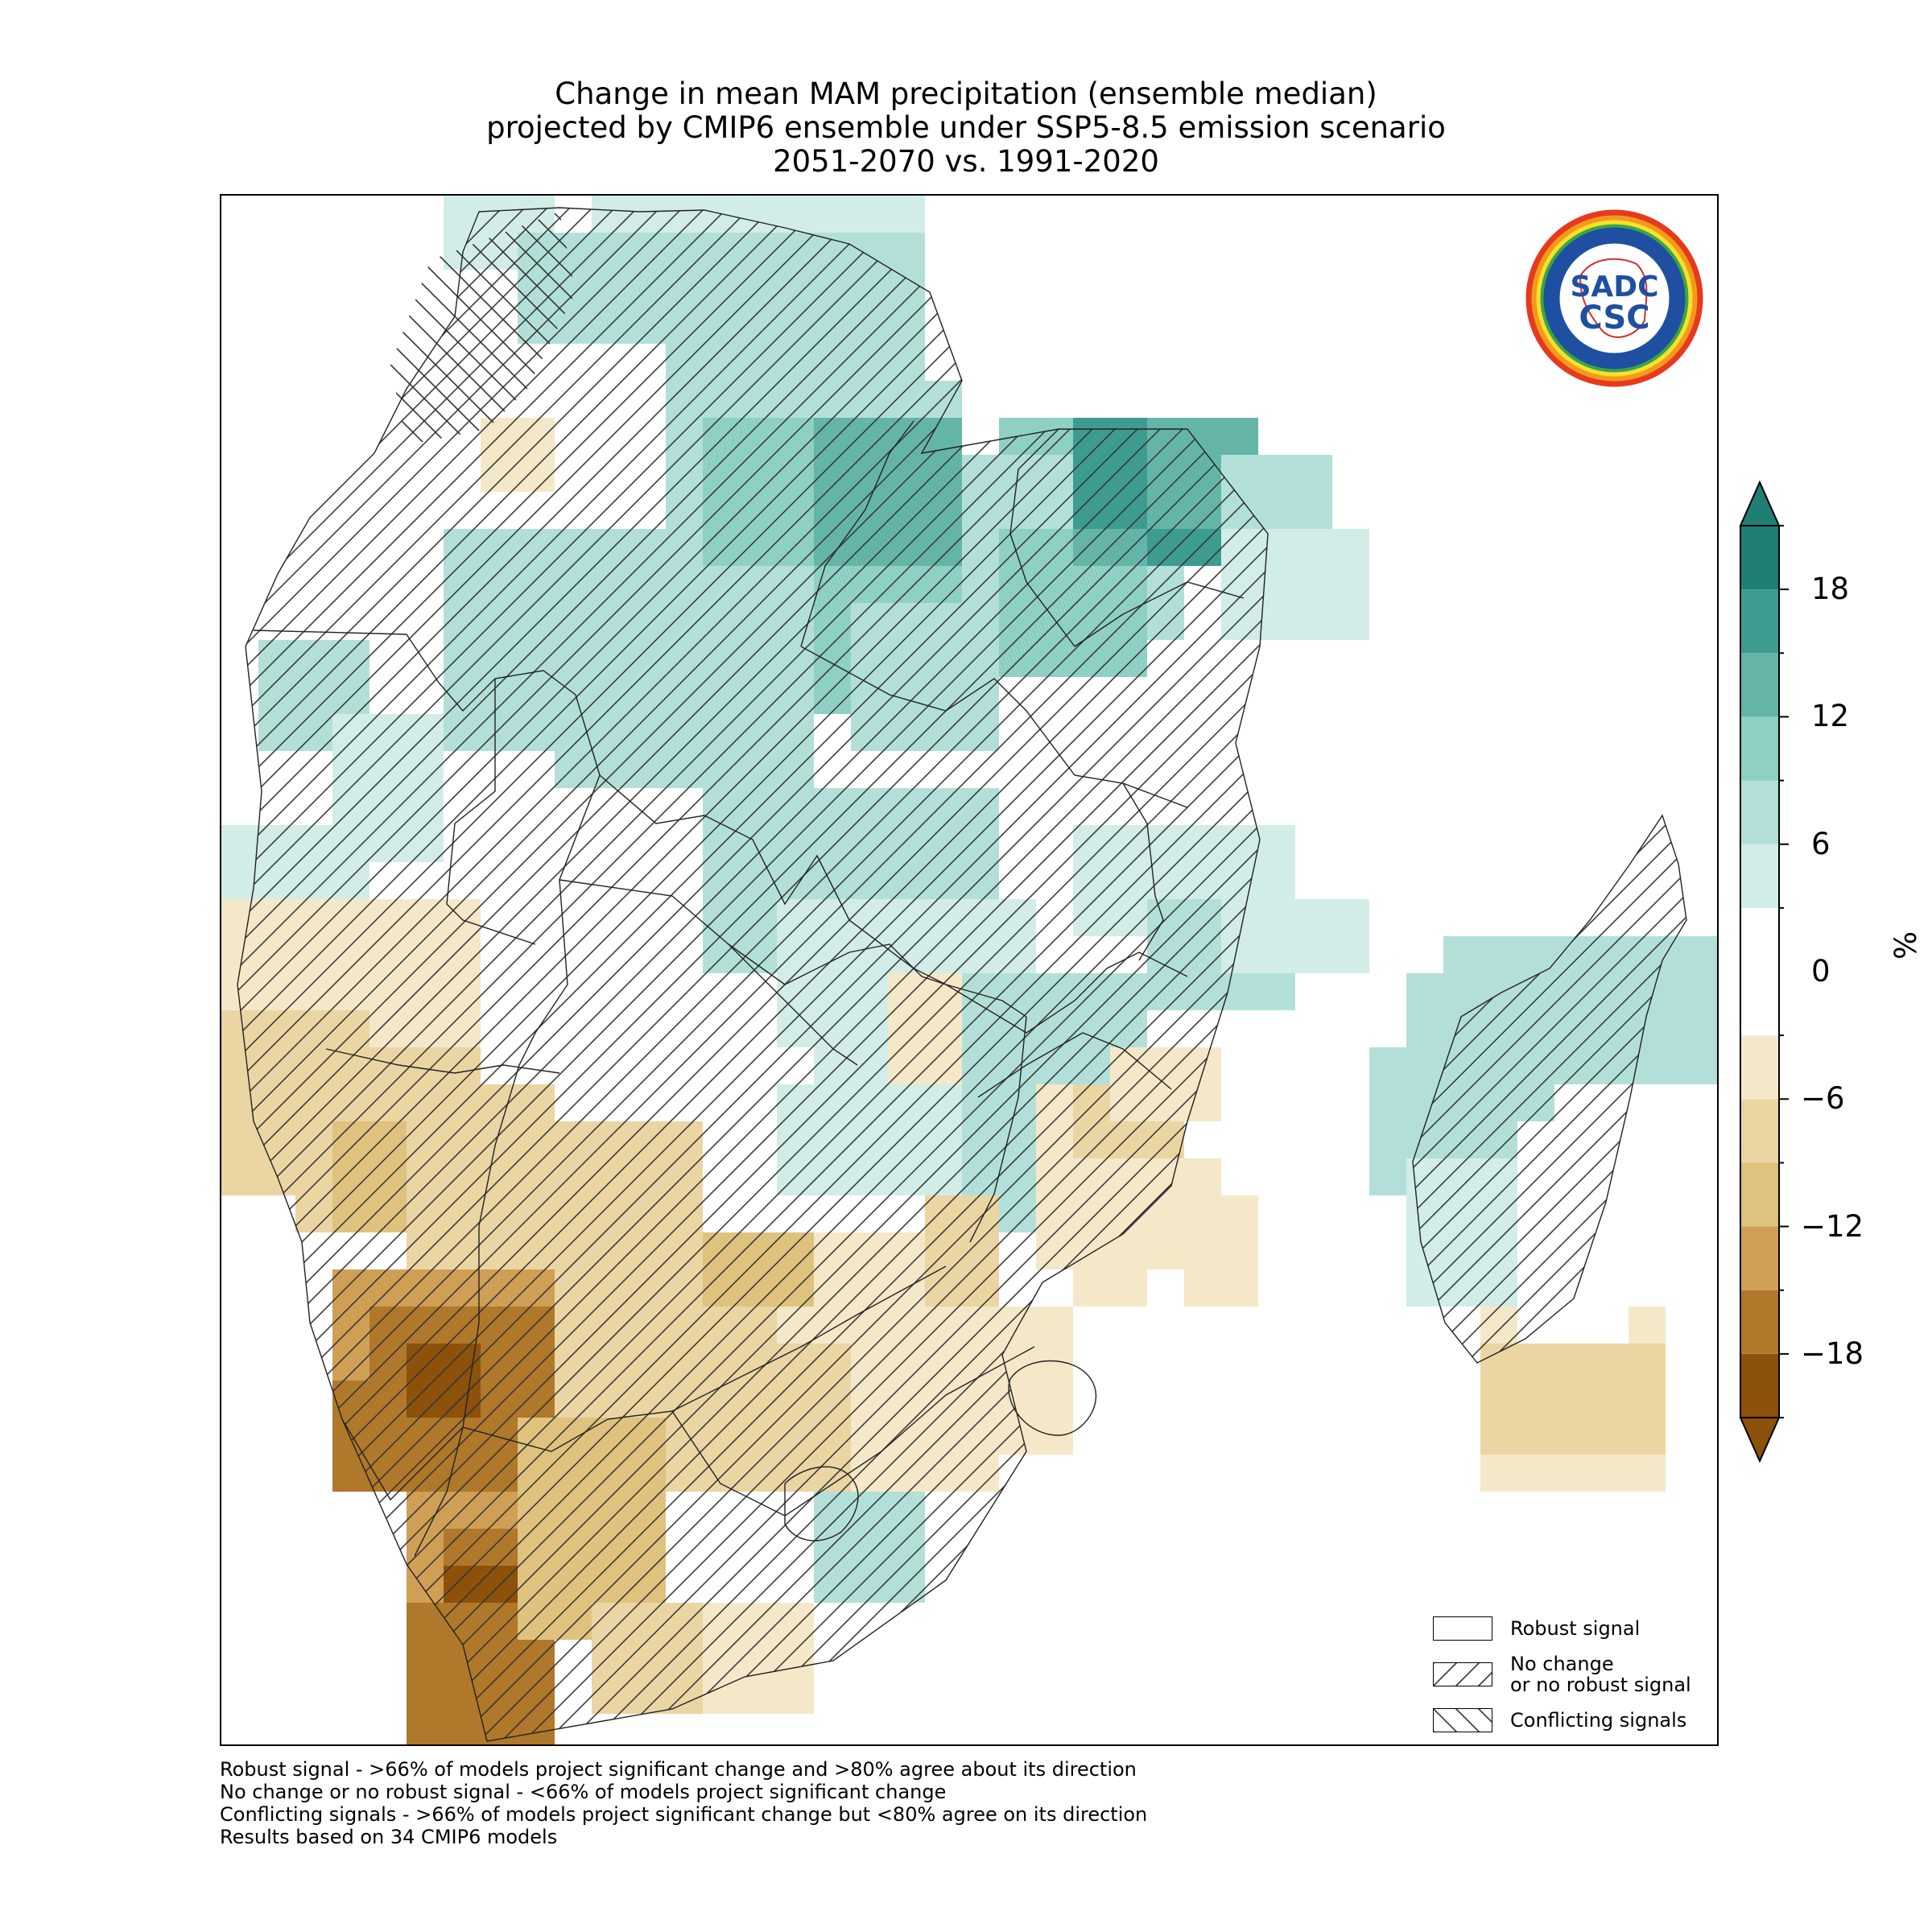 Image resolution: width=1932 pixels, height=1932 pixels. What do you see at coordinates (1559, 1720) in the screenshot?
I see `legend-item-conflicting: Conflicting signals` at bounding box center [1559, 1720].